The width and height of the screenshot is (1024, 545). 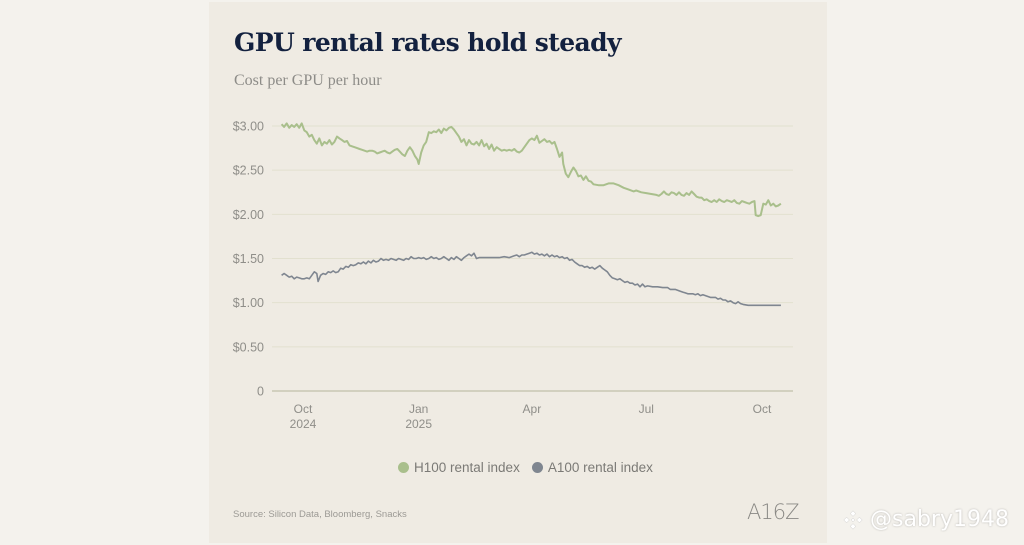 I want to click on y-tick-label: $0.50, so click(x=248, y=347).